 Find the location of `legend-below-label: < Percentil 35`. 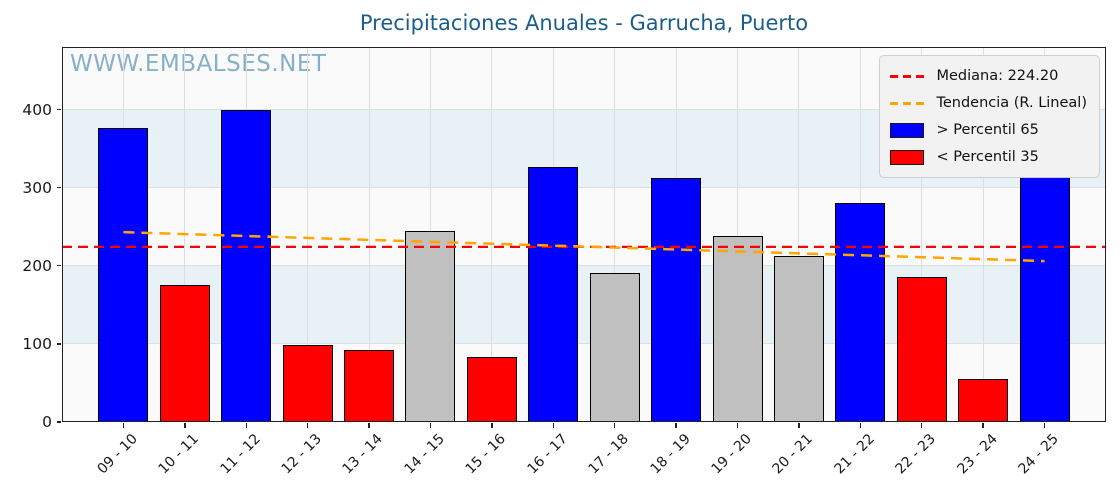

legend-below-label: < Percentil 35 is located at coordinates (987, 157).